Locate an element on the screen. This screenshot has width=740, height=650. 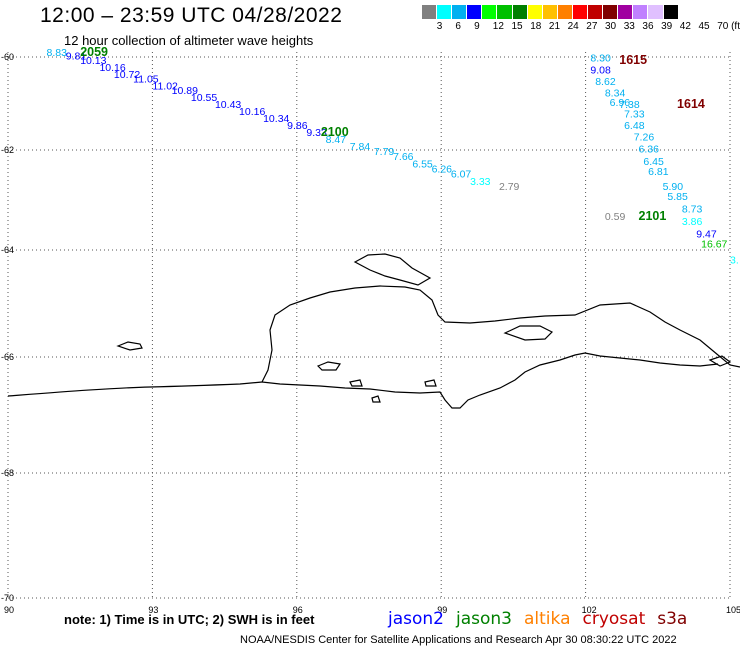
mission-label: jason3 is located at coordinates (484, 619).